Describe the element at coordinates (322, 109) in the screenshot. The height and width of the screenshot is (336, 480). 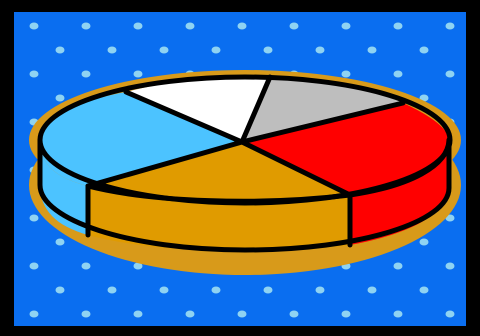
I see `slice-gray` at that location.